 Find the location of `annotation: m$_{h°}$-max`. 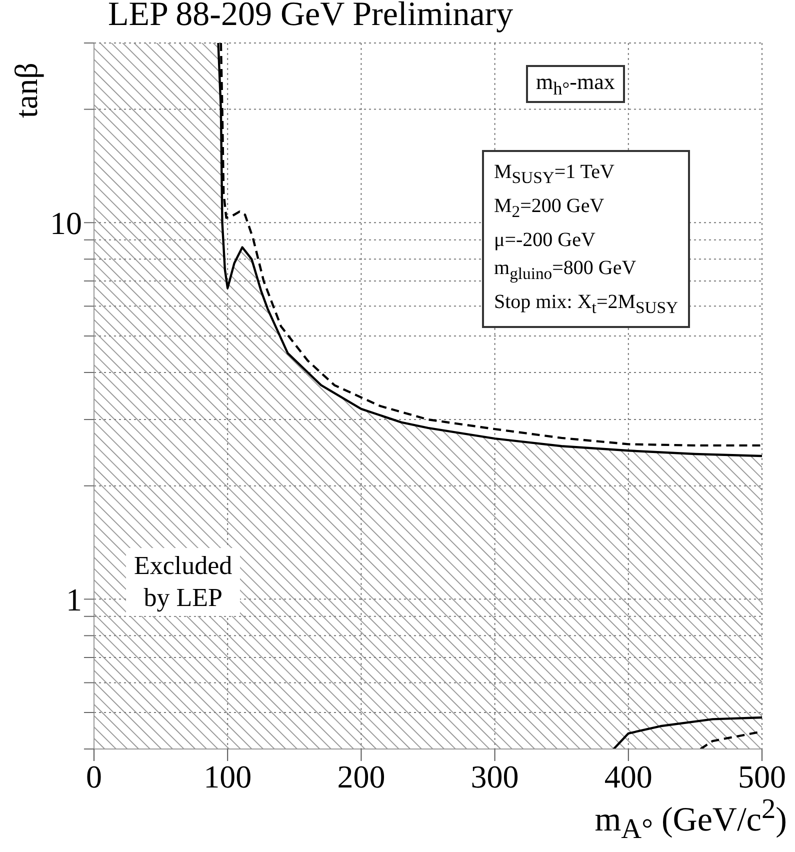

annotation: m$_{h°}$-max is located at coordinates (575, 84).